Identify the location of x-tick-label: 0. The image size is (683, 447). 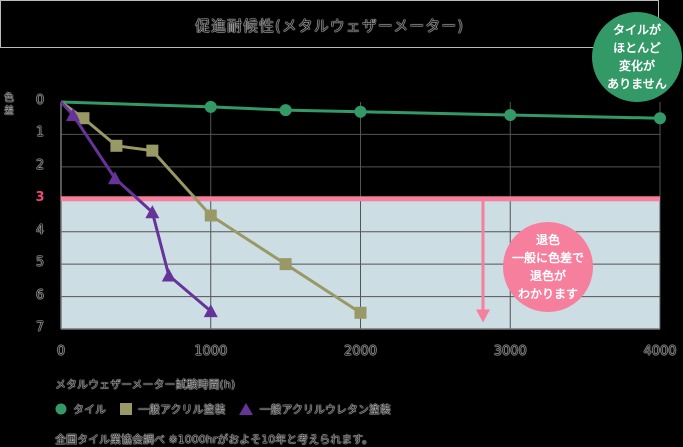
(61, 351).